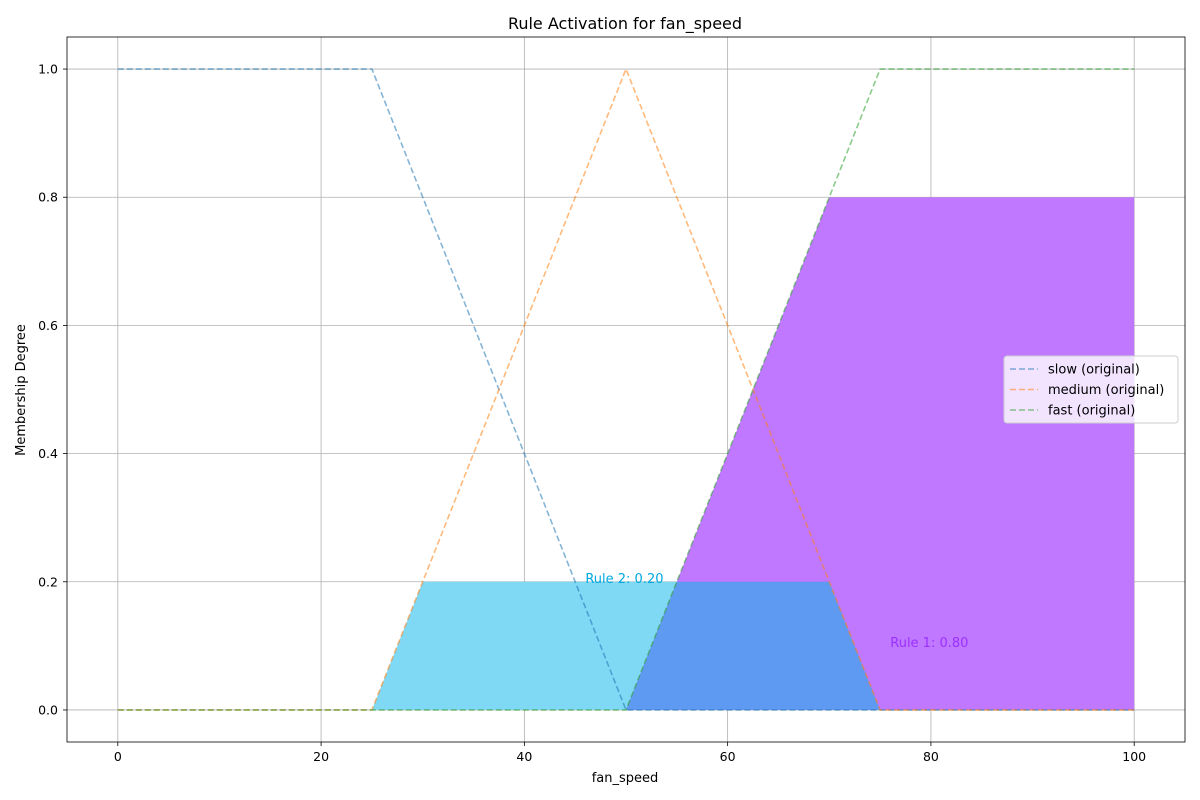  Describe the element at coordinates (1091, 411) in the screenshot. I see `legend-label-fast: fast (original)` at that location.